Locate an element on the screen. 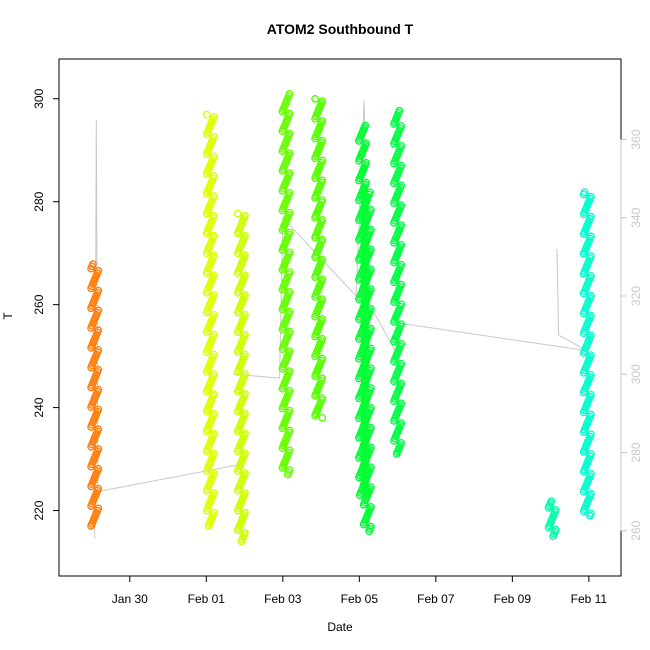 This screenshot has width=650, height=650. y-tick-label: 260 is located at coordinates (39, 304).